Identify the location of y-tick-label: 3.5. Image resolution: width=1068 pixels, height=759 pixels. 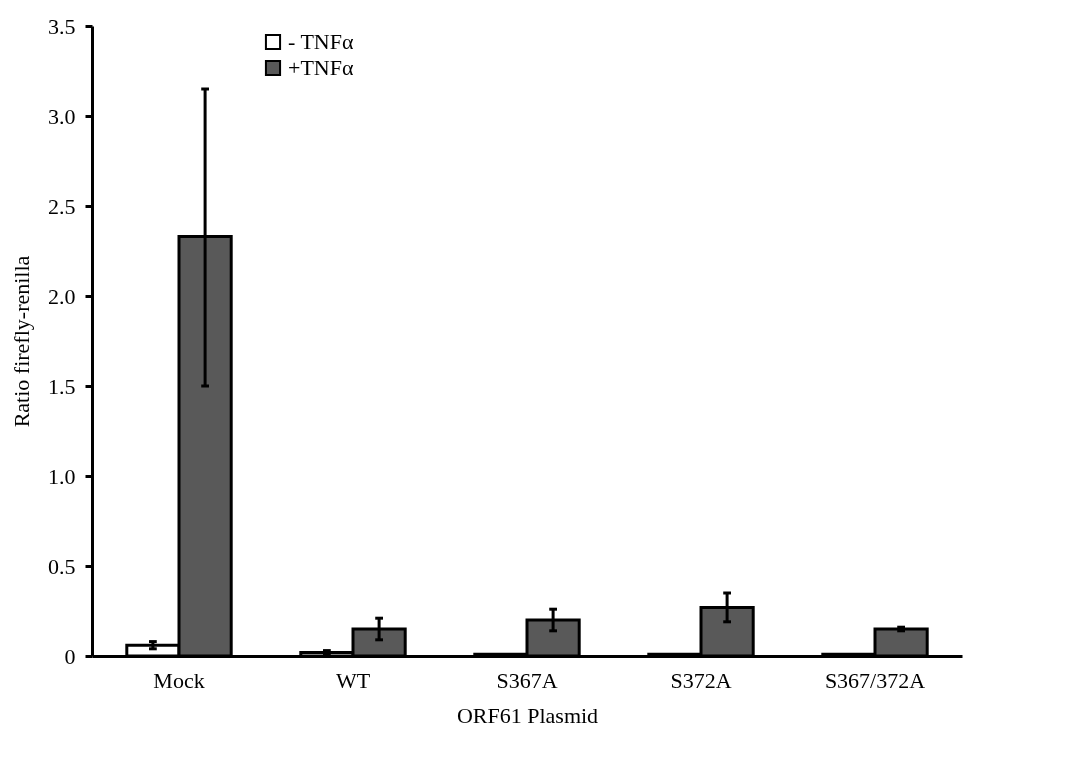
(62, 26).